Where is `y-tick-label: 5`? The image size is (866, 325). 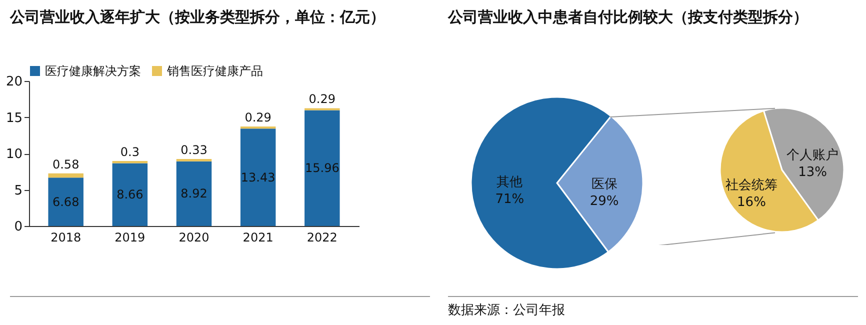
y-tick-label: 5 is located at coordinates (18, 190).